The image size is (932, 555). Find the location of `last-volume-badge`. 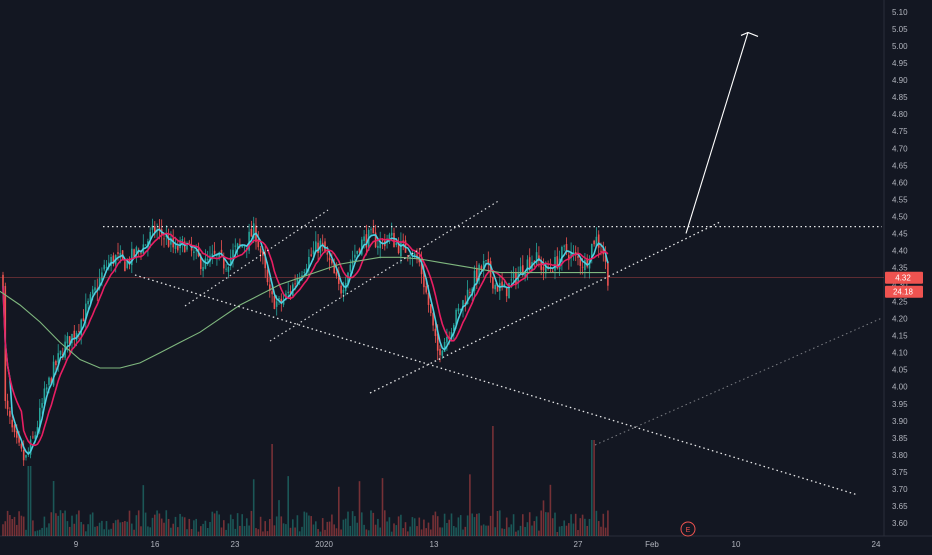

last-volume-badge is located at coordinates (904, 291).